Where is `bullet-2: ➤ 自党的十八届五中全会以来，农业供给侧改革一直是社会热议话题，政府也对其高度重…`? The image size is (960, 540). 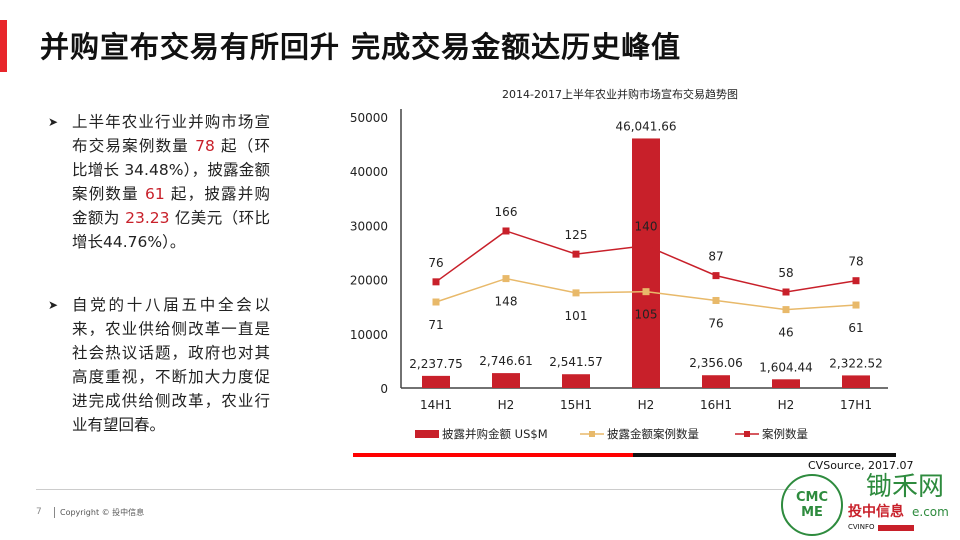
bullet-2: ➤ 自党的十八届五中全会以来，农业供给侧改革一直是社会热议话题，政府也对其高度重… is located at coordinates (159, 365).